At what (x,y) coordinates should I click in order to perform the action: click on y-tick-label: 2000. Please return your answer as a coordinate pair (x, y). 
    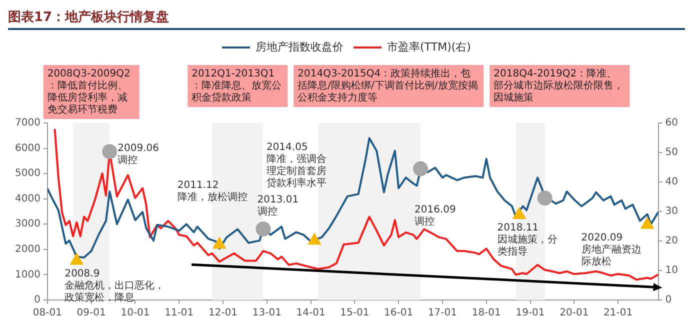
    Looking at the image, I should click on (27, 250).